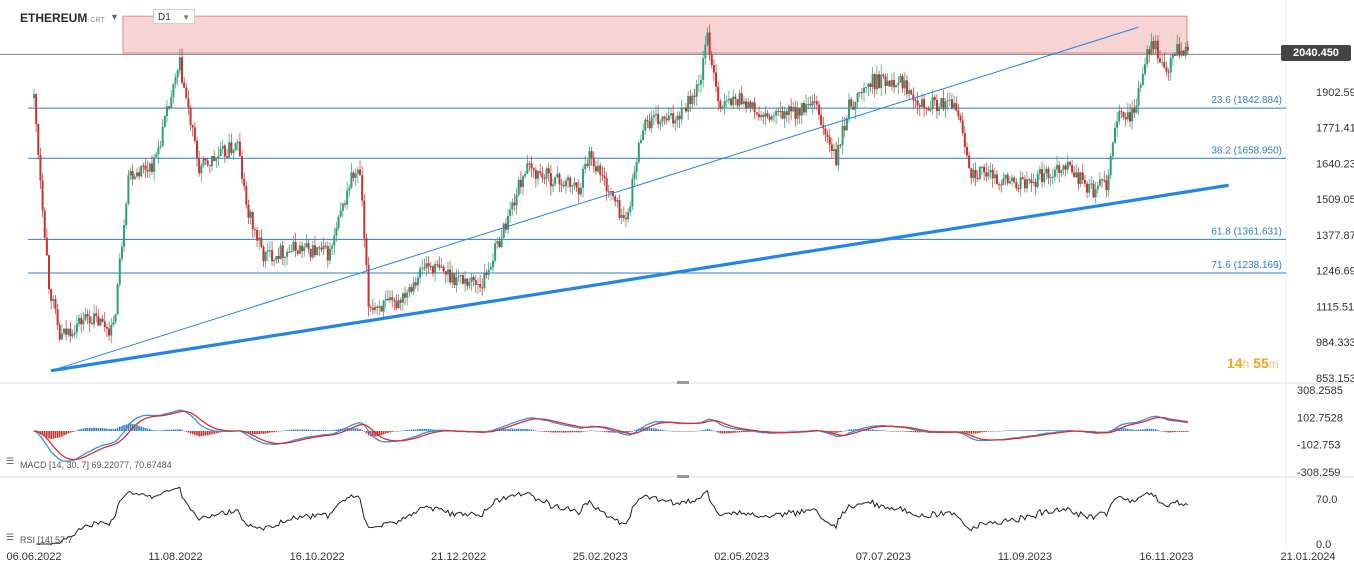 Image resolution: width=1354 pixels, height=573 pixels. What do you see at coordinates (96, 465) in the screenshot?
I see `macd-label: MACD [14, 30, 7] 69.22077, 70.67484` at bounding box center [96, 465].